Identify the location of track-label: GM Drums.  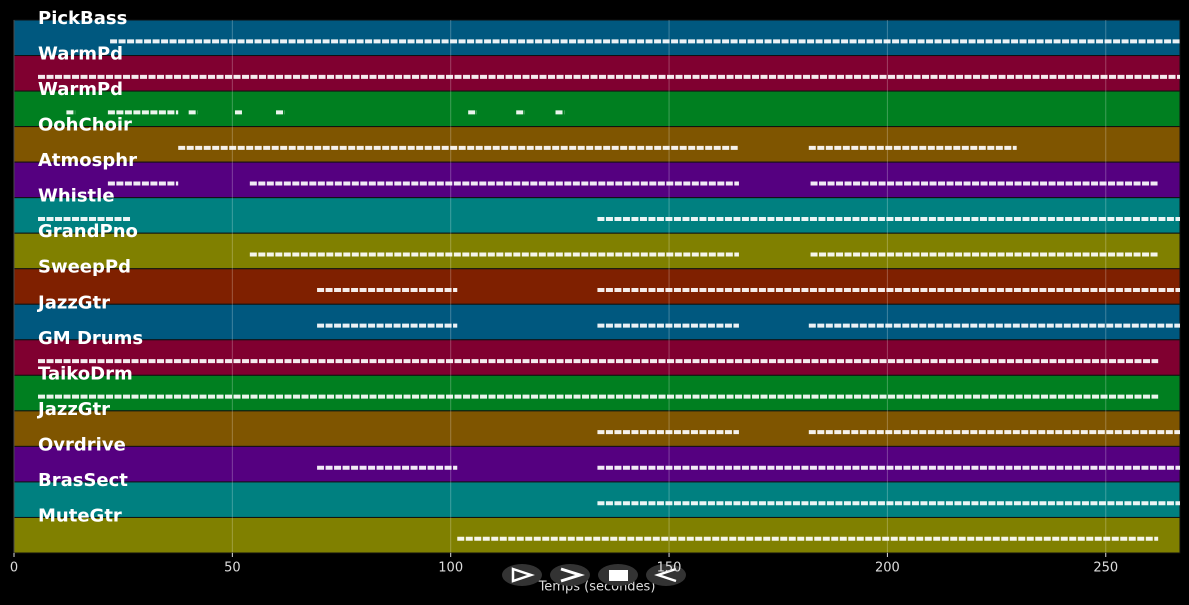
(90, 338).